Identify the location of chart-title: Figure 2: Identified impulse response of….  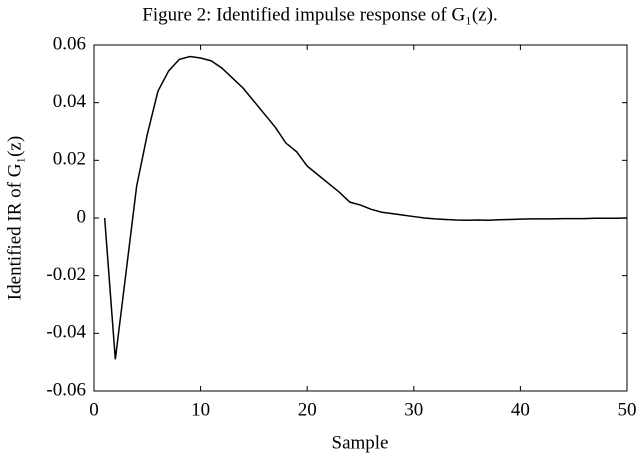
(319, 14).